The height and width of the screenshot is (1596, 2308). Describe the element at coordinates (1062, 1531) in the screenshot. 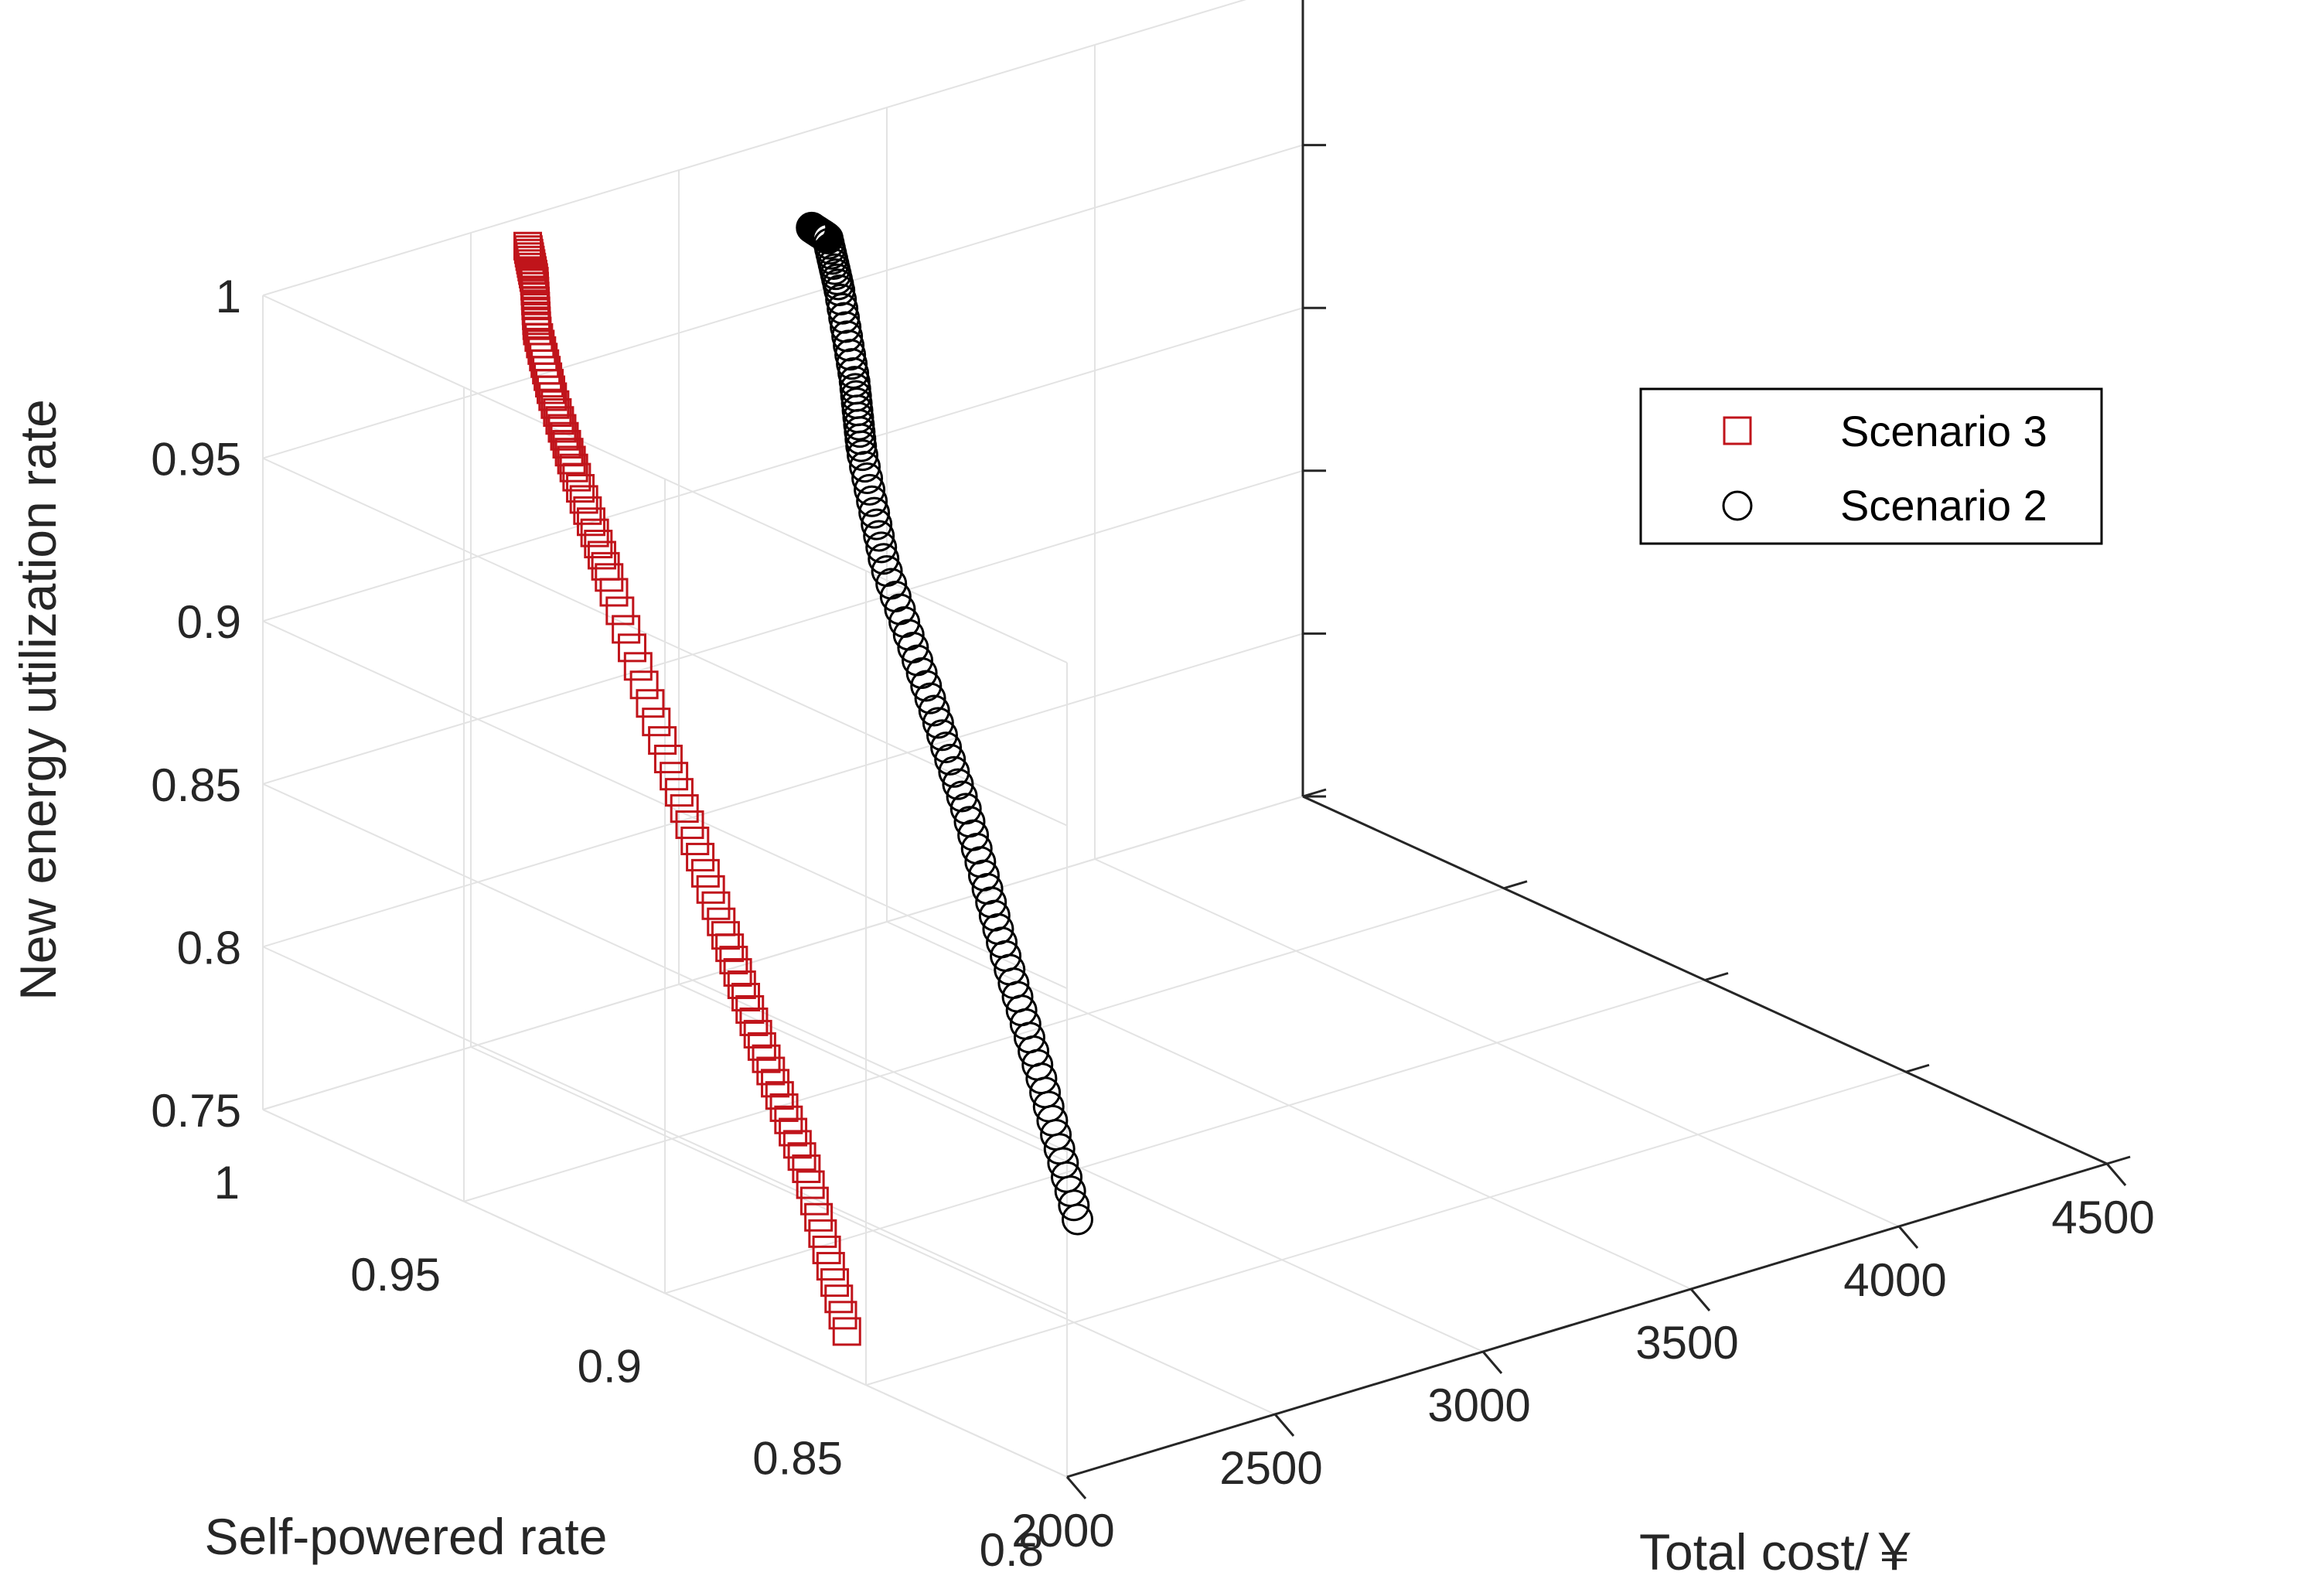

I see `x-tick-label: 2000` at that location.